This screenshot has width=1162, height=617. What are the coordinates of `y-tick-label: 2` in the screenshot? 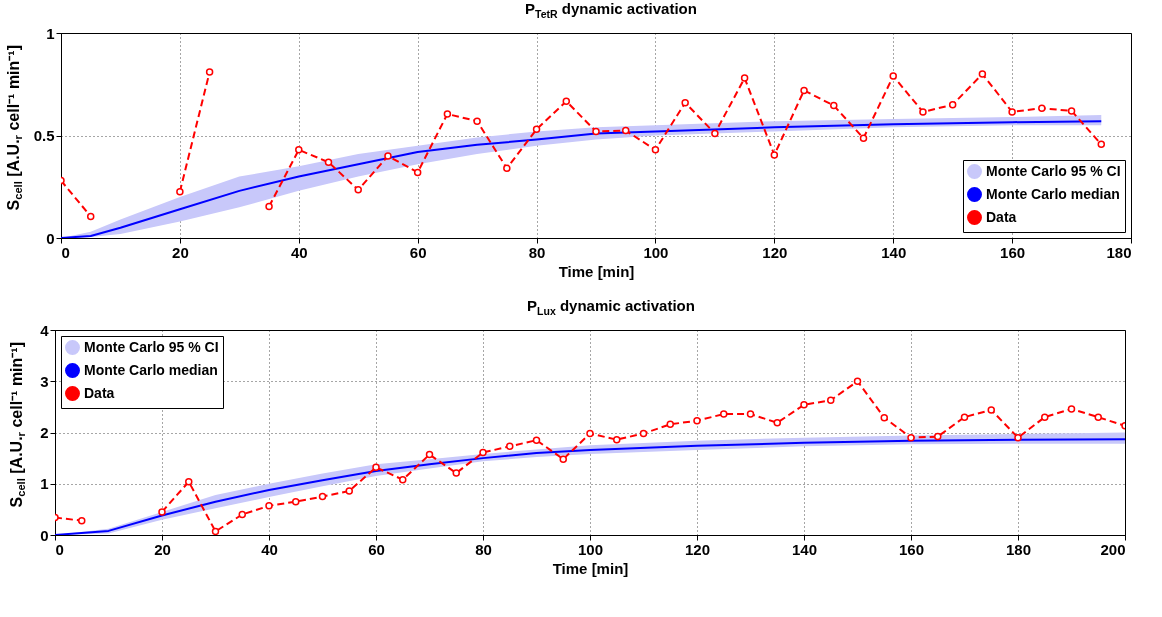 It's located at (44, 432).